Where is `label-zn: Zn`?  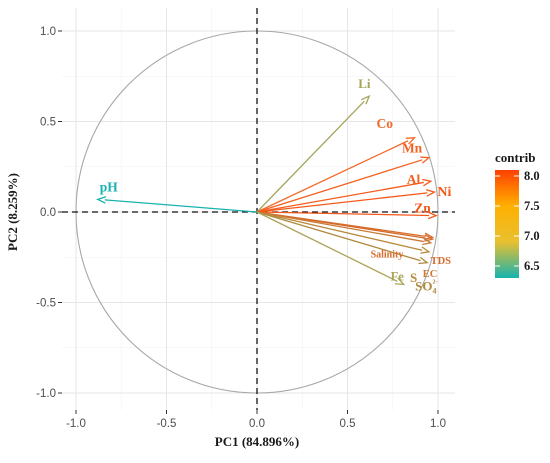 label-zn: Zn is located at coordinates (422, 208).